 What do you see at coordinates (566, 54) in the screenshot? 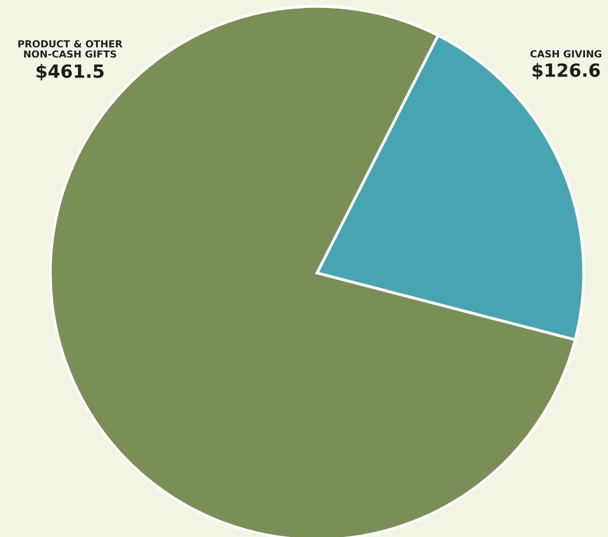
I see `slice-label: CASH GIVING` at bounding box center [566, 54].